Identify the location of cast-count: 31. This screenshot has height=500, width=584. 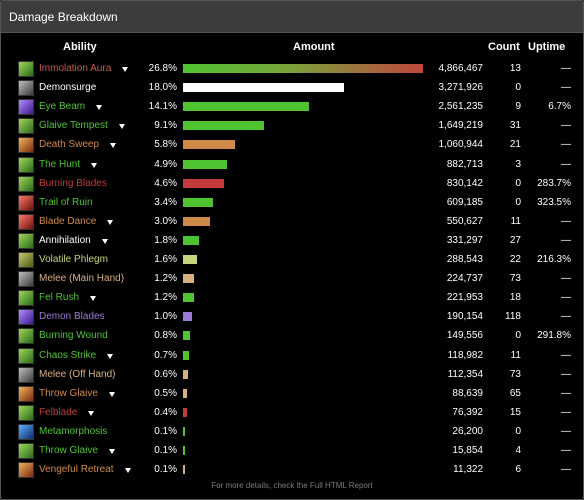
(515, 126).